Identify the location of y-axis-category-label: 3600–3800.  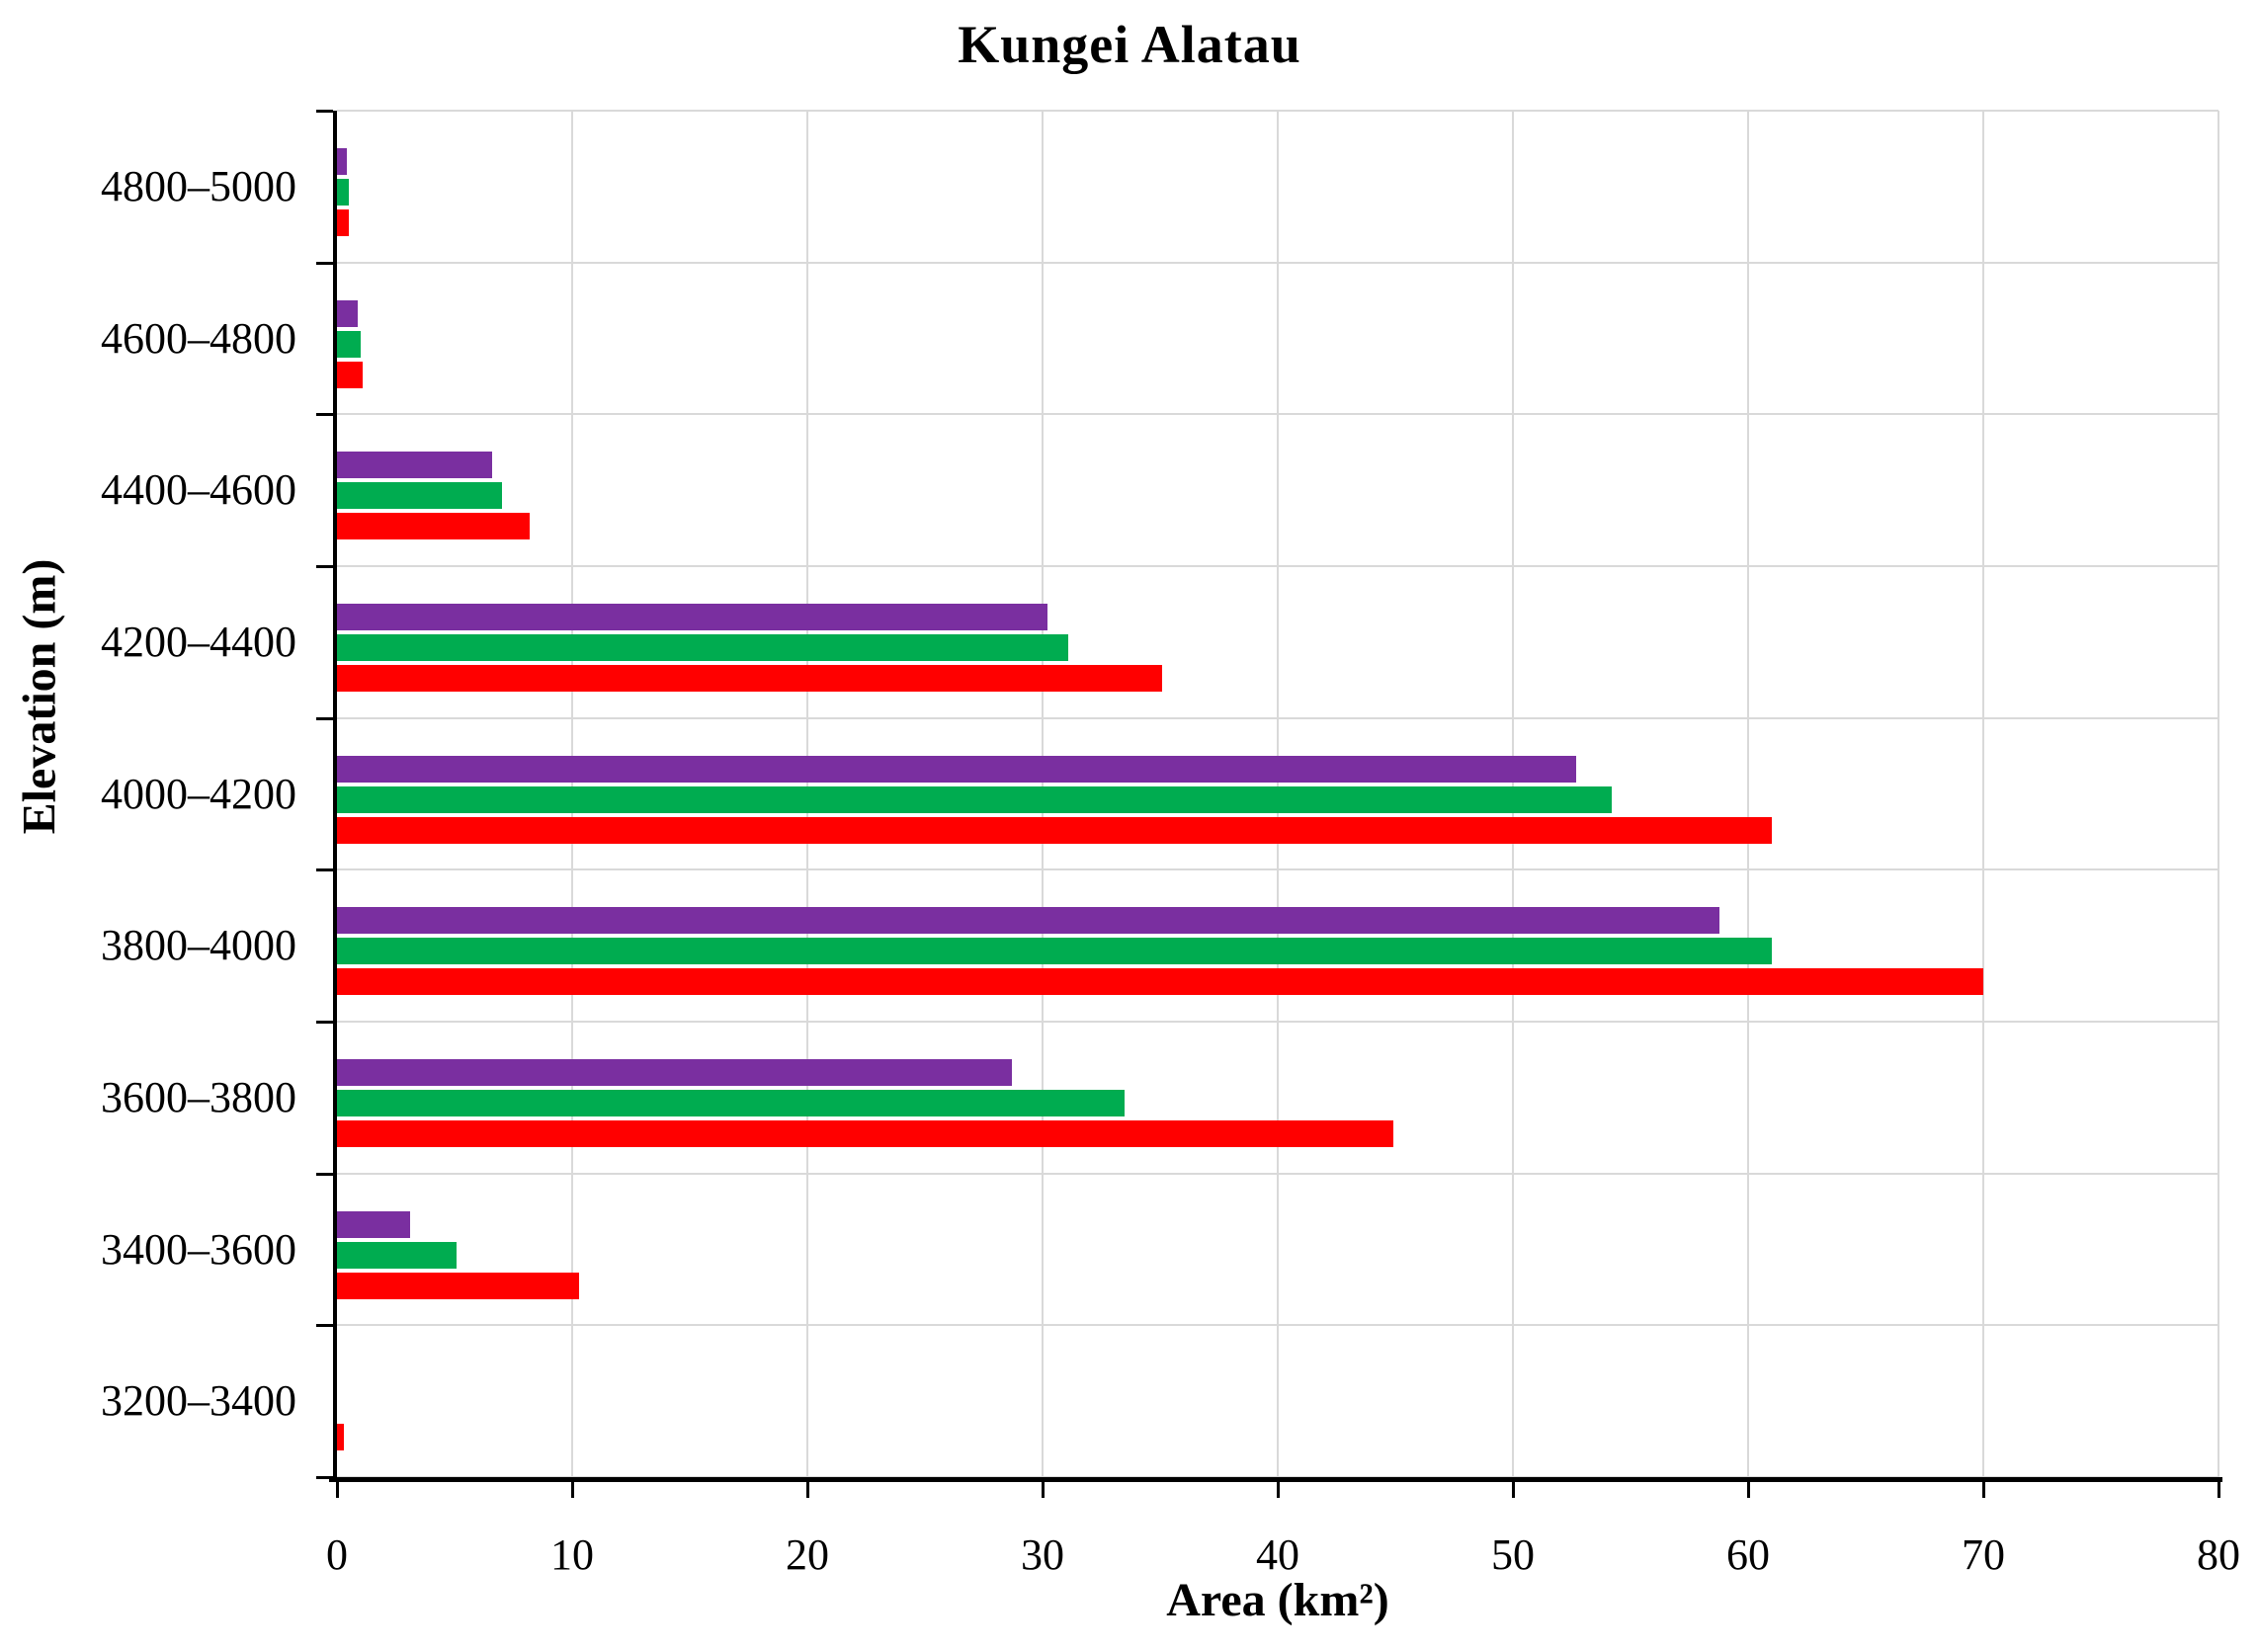
(198, 1096).